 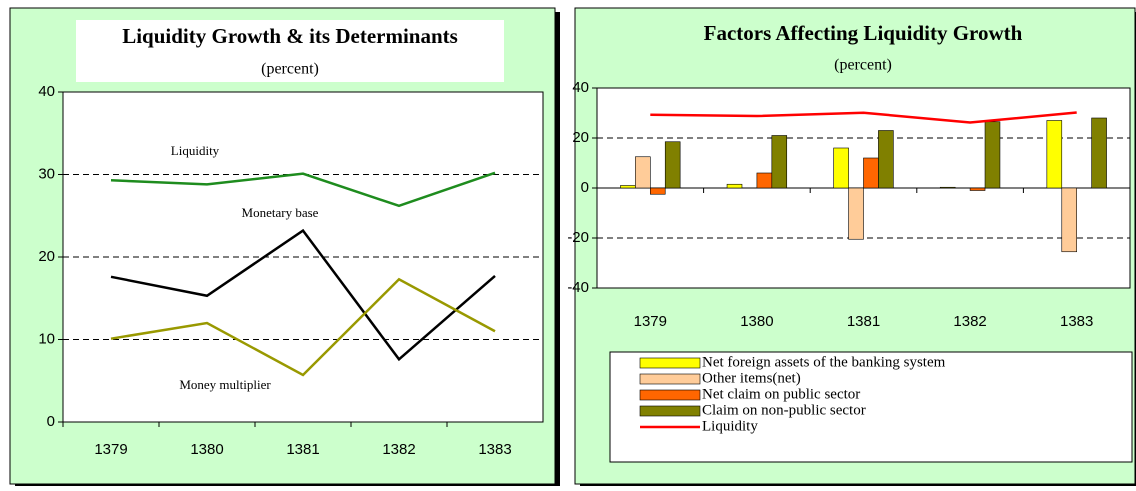 What do you see at coordinates (46, 173) in the screenshot?
I see `y-tick-label: 30` at bounding box center [46, 173].